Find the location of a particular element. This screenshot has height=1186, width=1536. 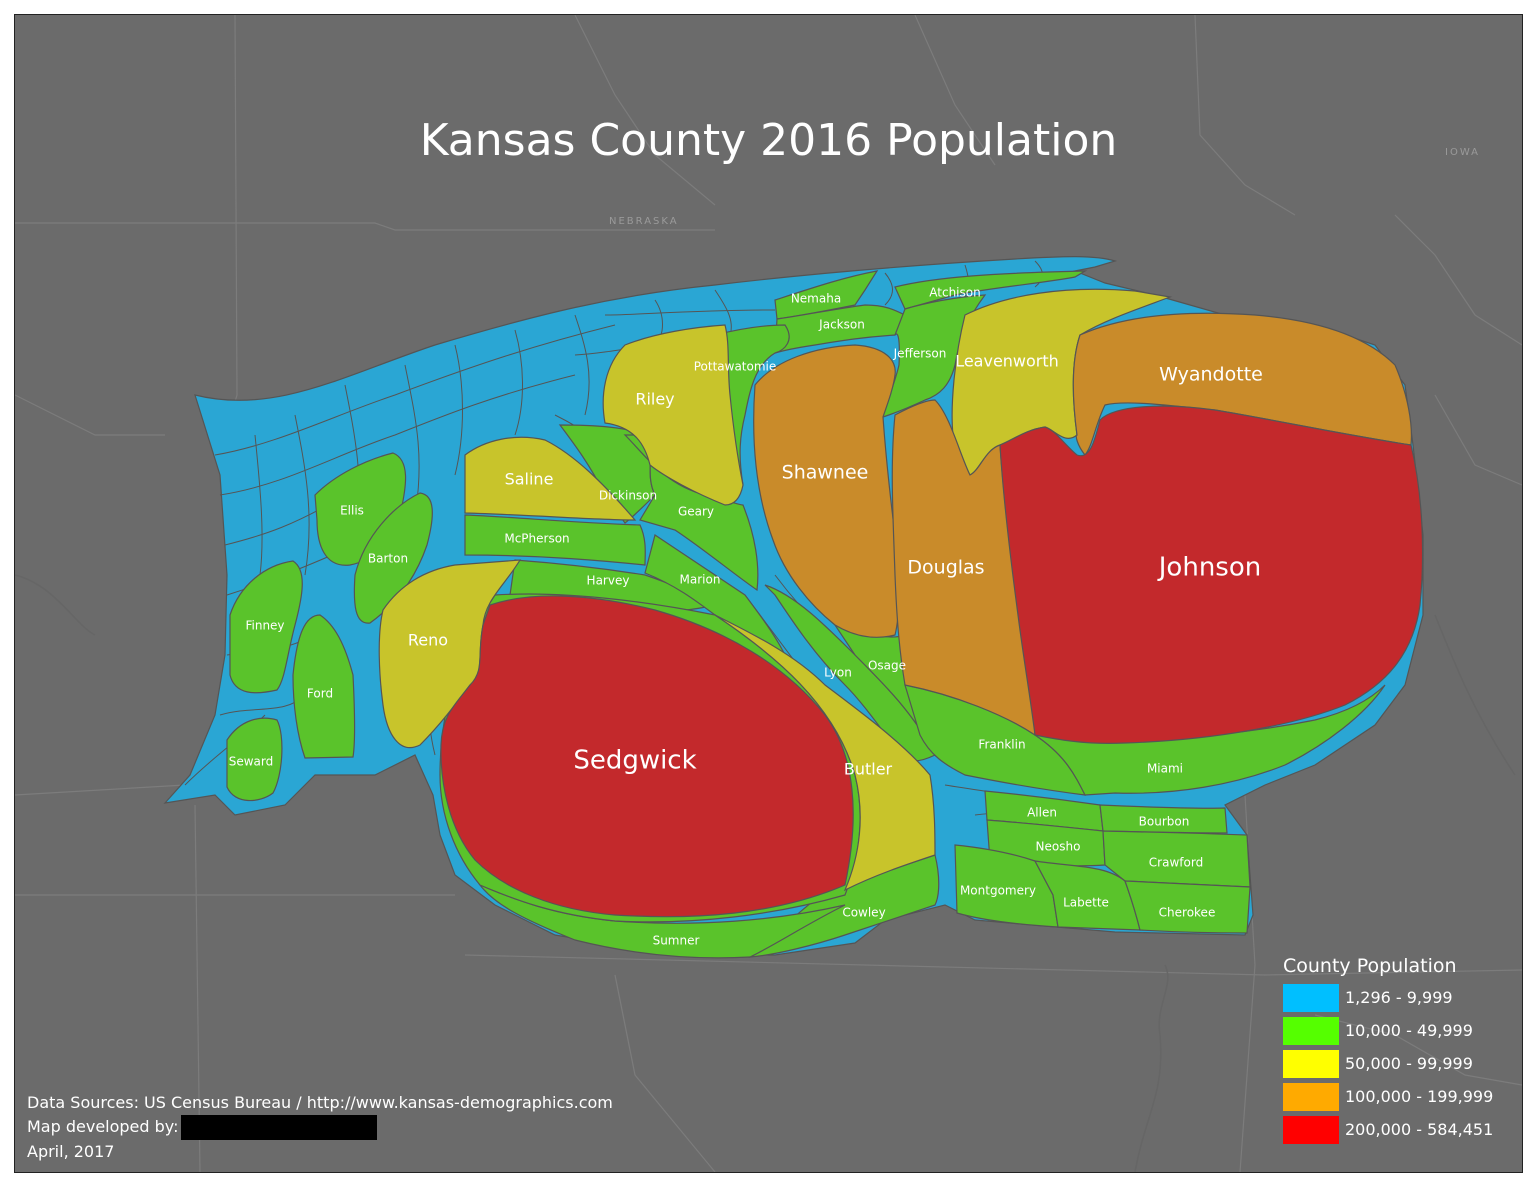

legend-title: County Population is located at coordinates (1370, 966).